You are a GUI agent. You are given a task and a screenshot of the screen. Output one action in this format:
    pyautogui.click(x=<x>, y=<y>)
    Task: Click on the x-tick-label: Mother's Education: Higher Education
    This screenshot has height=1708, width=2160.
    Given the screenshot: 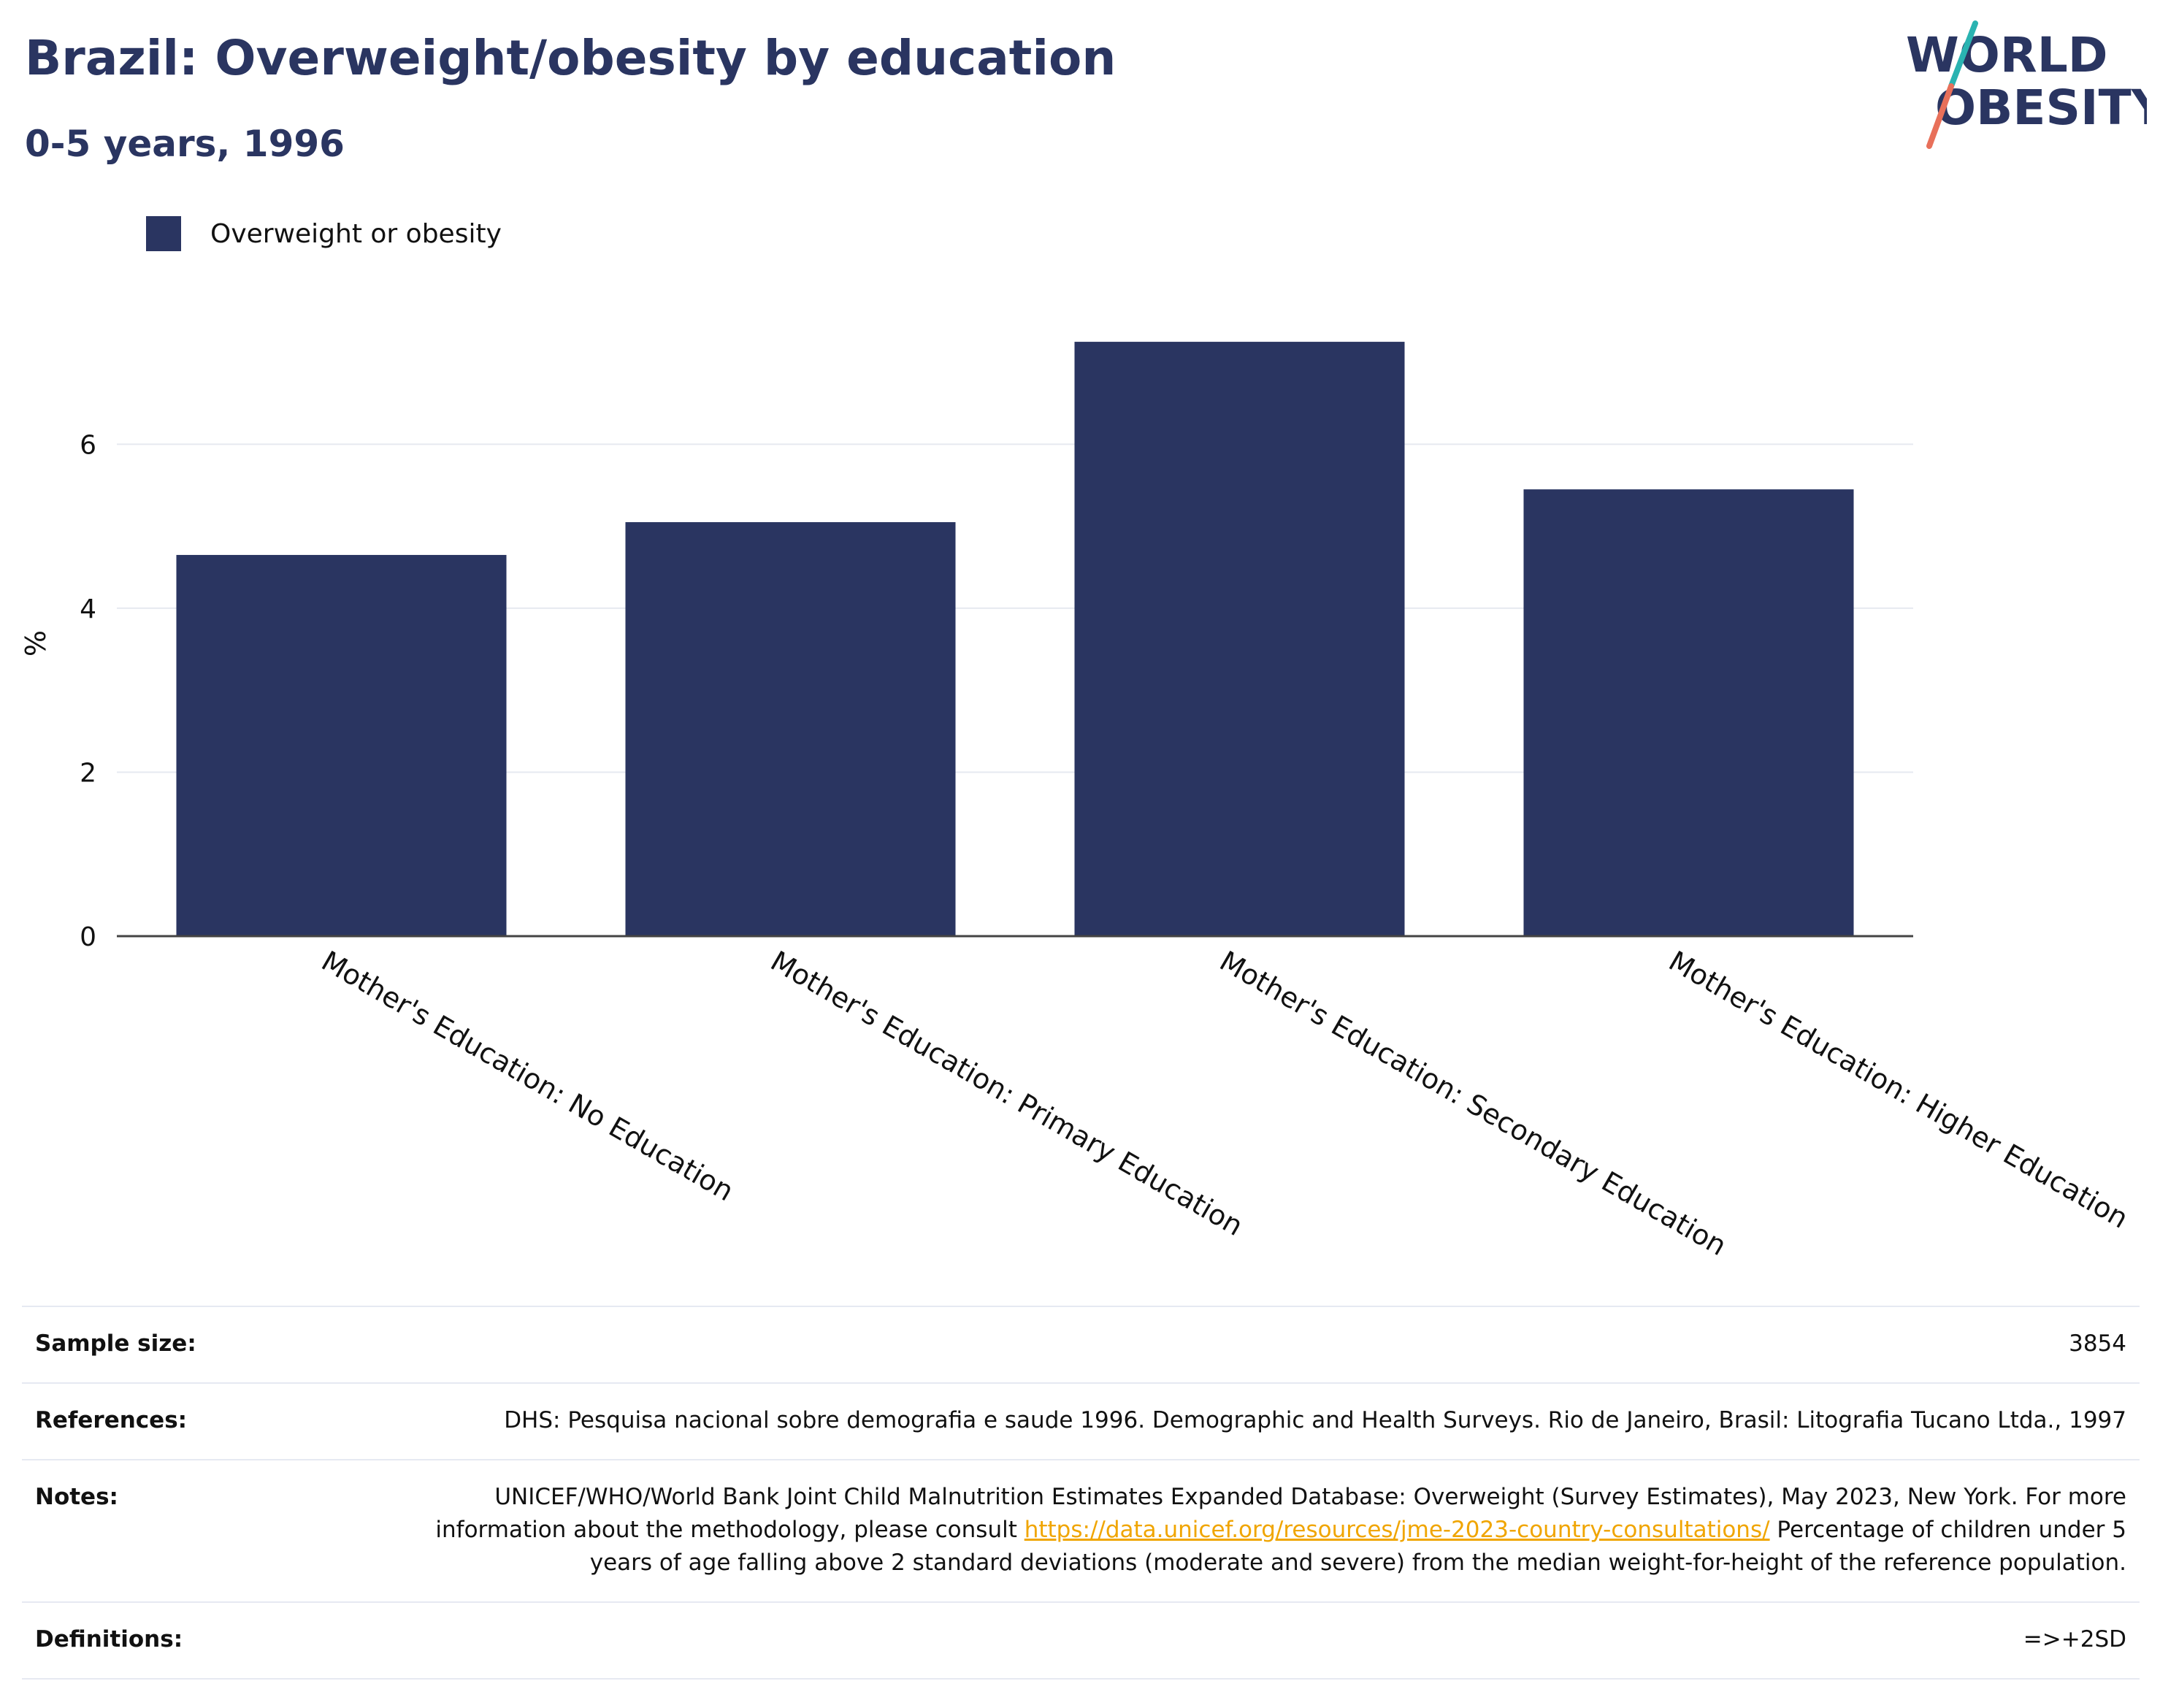 What is the action you would take?
    pyautogui.click(x=1899, y=1090)
    